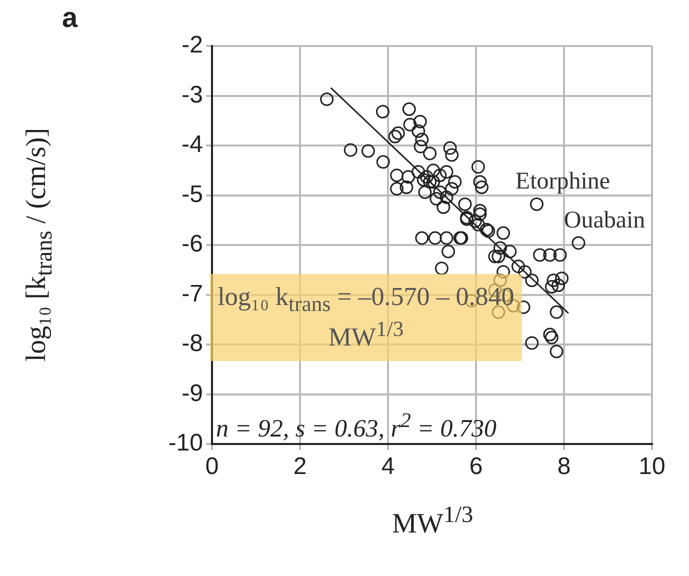 The image size is (689, 576). I want to click on y-tick-label: -5, so click(192, 194).